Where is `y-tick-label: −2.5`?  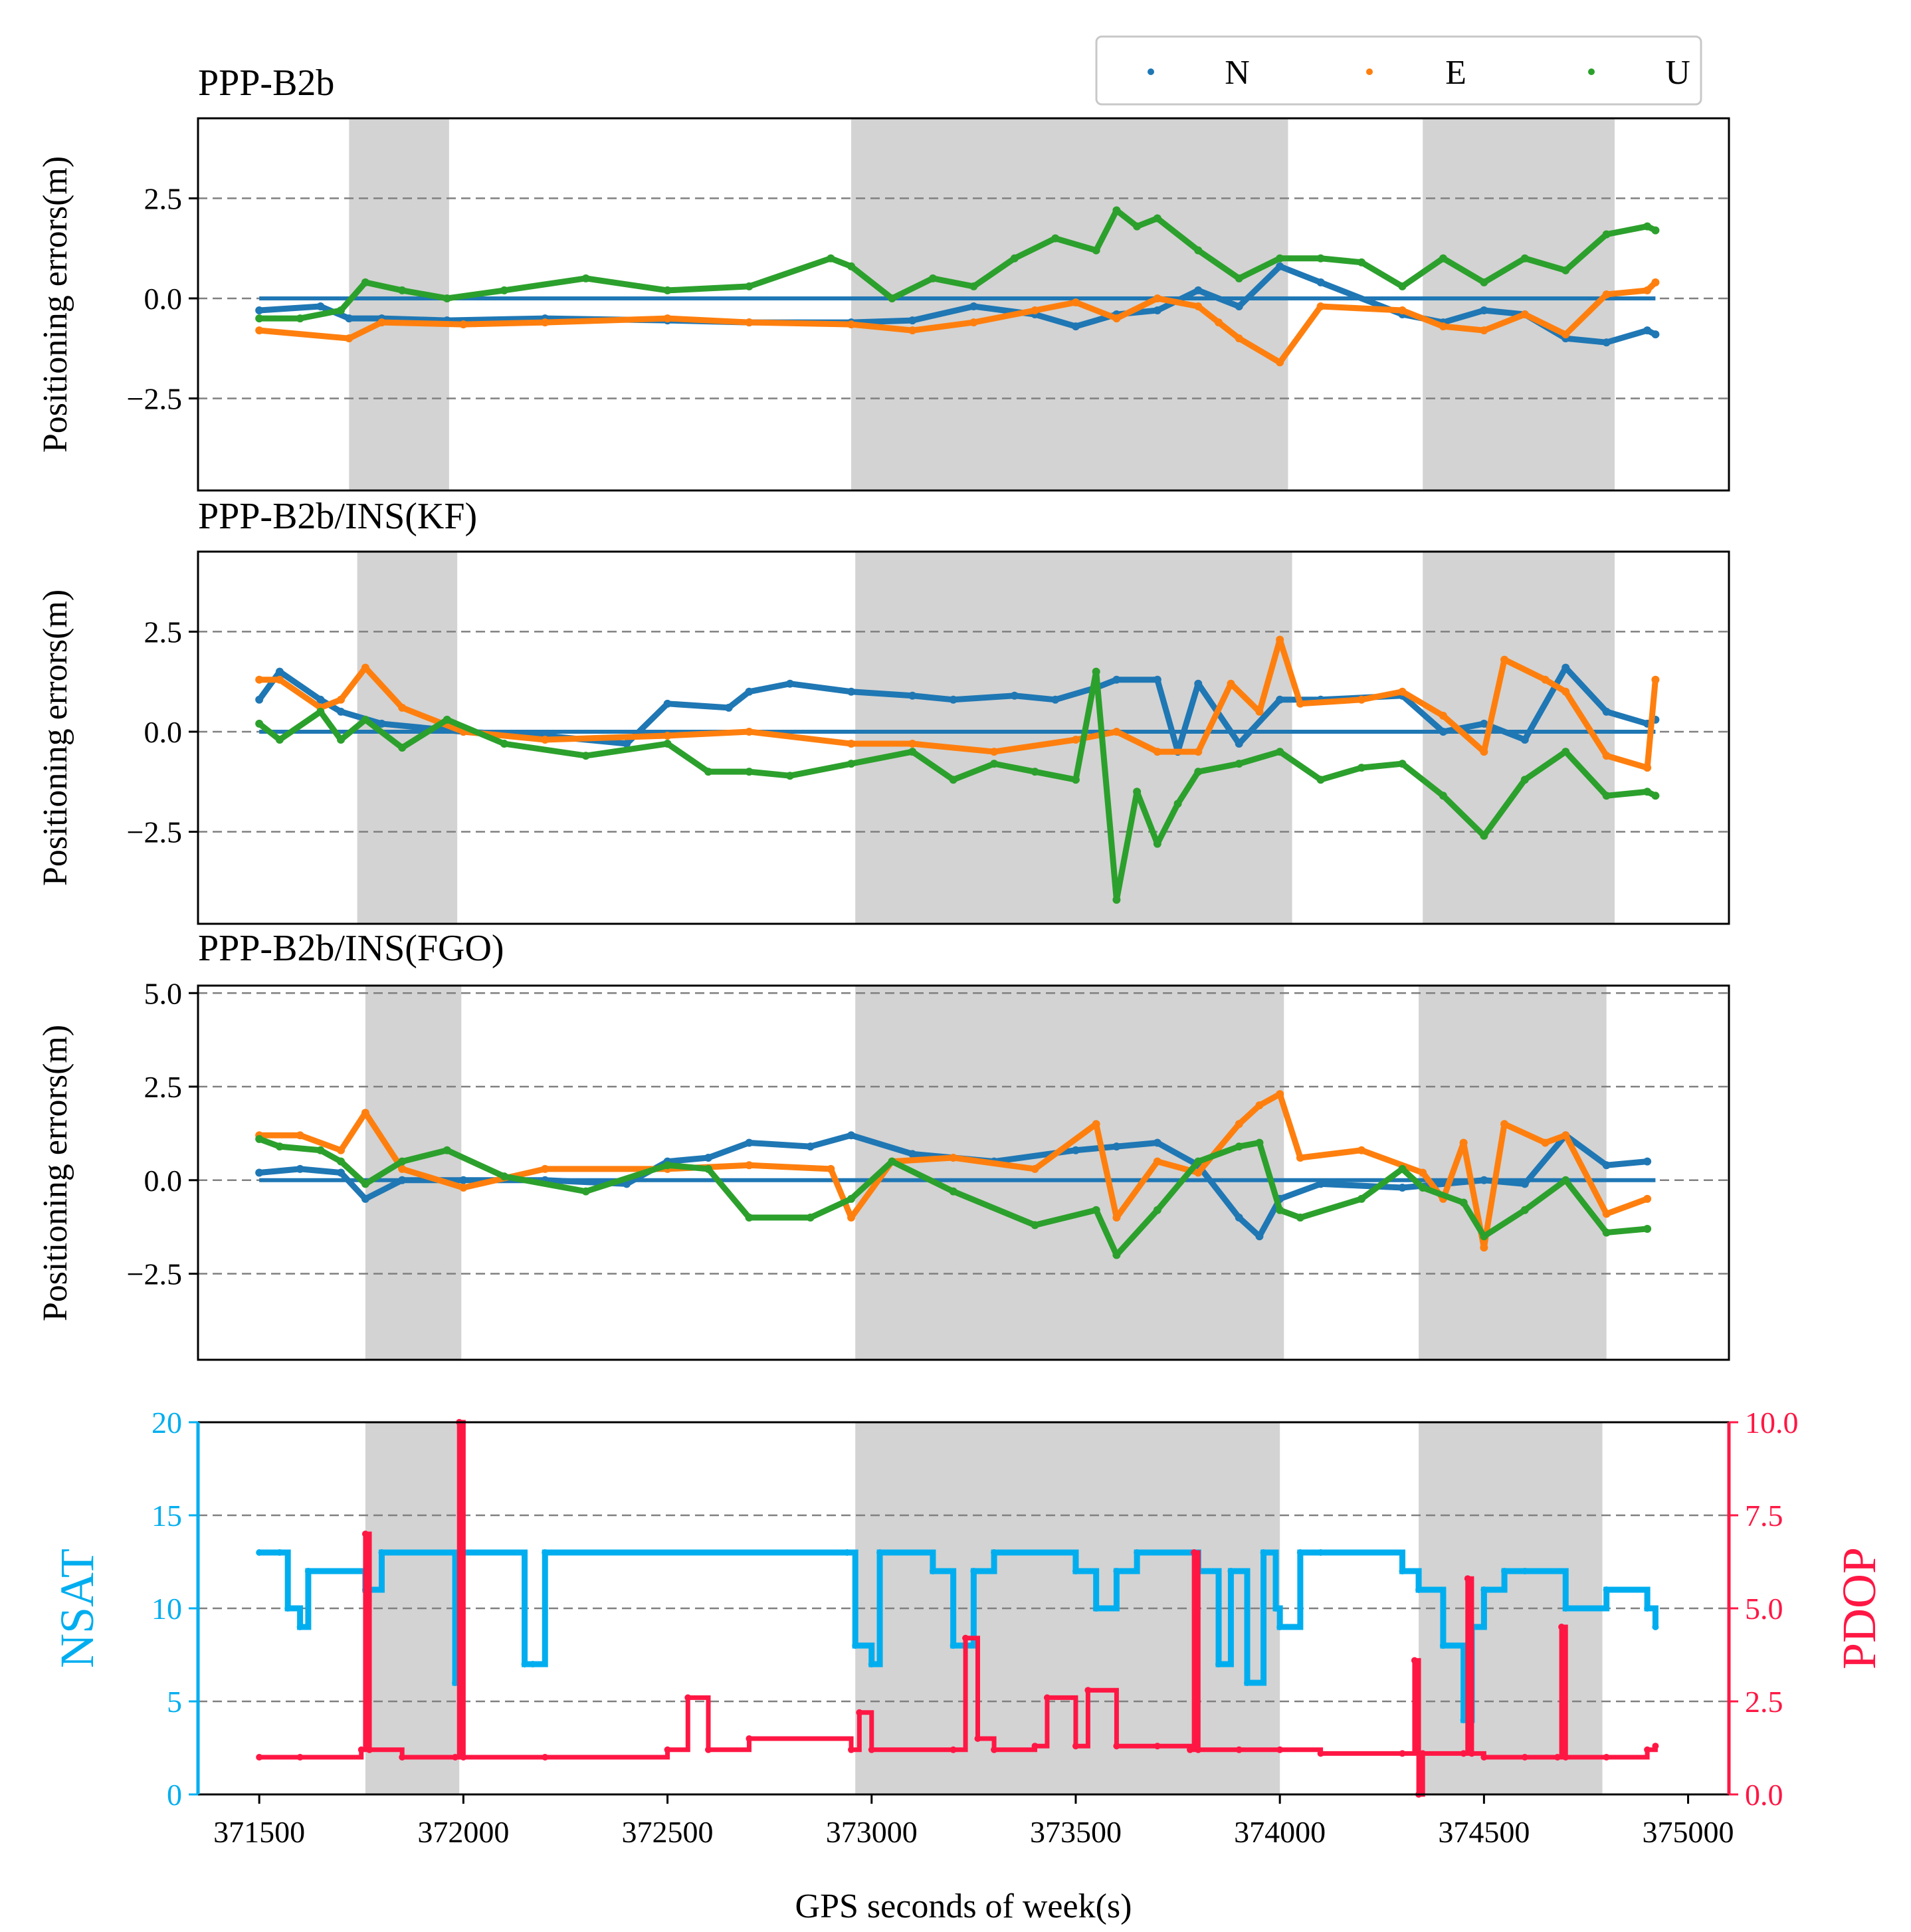
y-tick-label: −2.5 is located at coordinates (154, 1274).